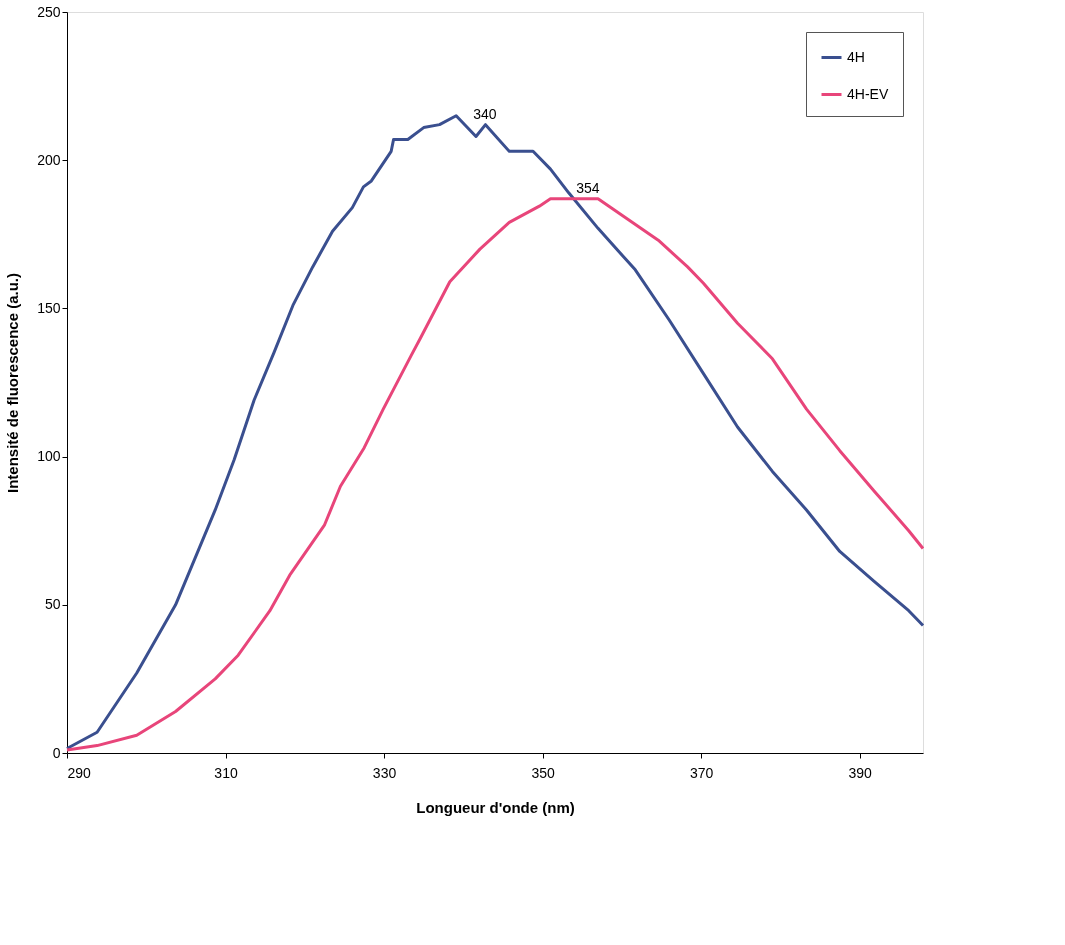 This screenshot has width=1065, height=945. Describe the element at coordinates (49, 11) in the screenshot. I see `y-tick-label: 250` at that location.